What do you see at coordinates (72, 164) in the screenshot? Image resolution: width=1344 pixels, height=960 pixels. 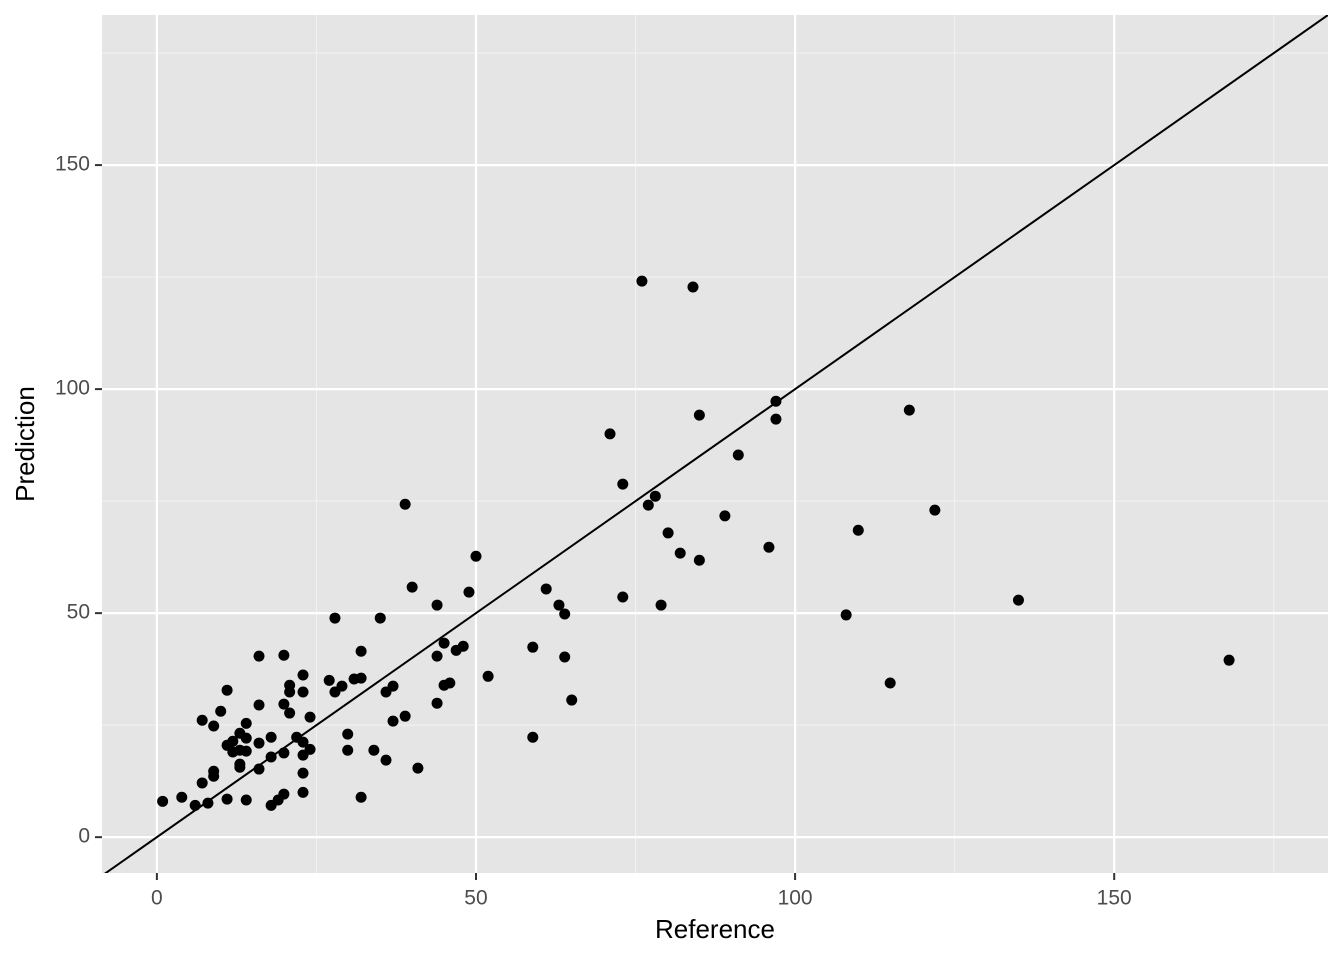 I see `y-tick-label: 150` at bounding box center [72, 164].